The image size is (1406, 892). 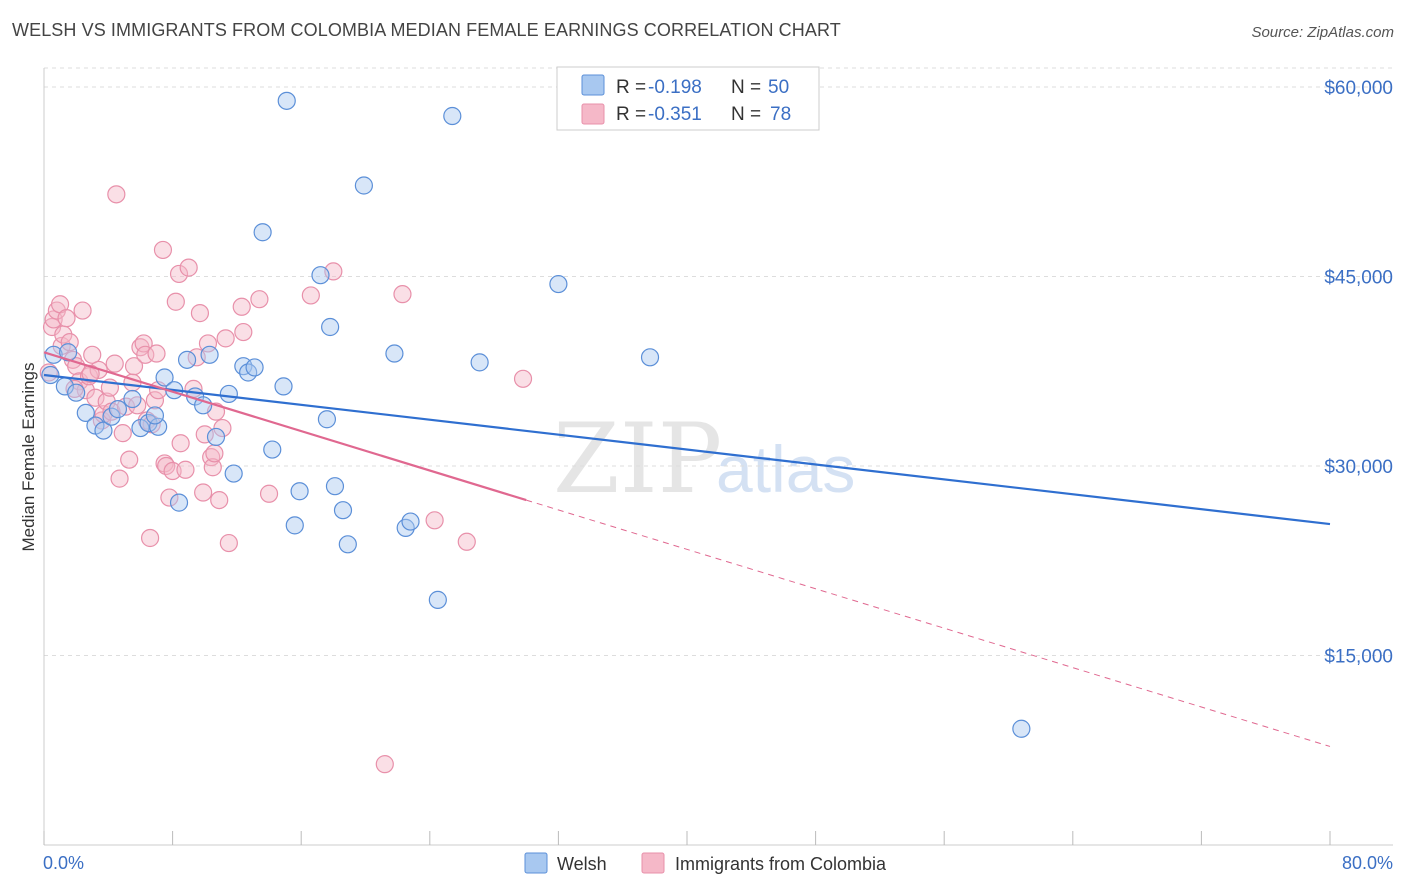 I want to click on y-tick-label: $30,000, so click(x=1358, y=467).